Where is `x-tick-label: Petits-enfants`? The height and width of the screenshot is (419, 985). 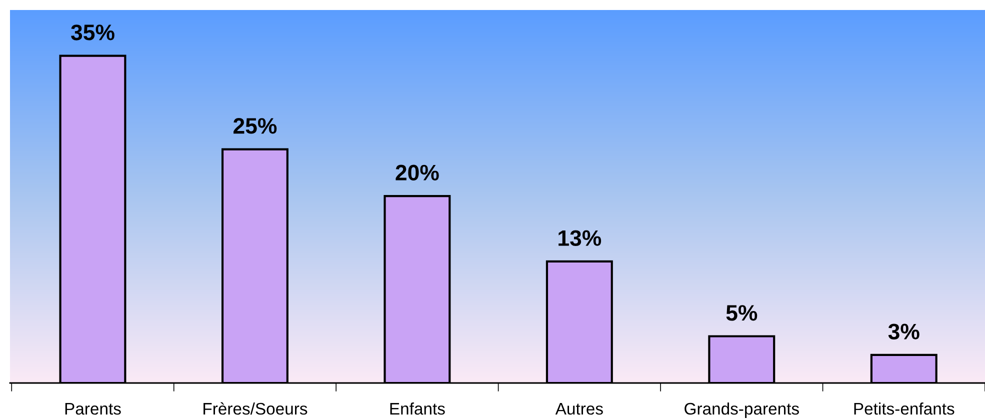 x-tick-label: Petits-enfants is located at coordinates (904, 408).